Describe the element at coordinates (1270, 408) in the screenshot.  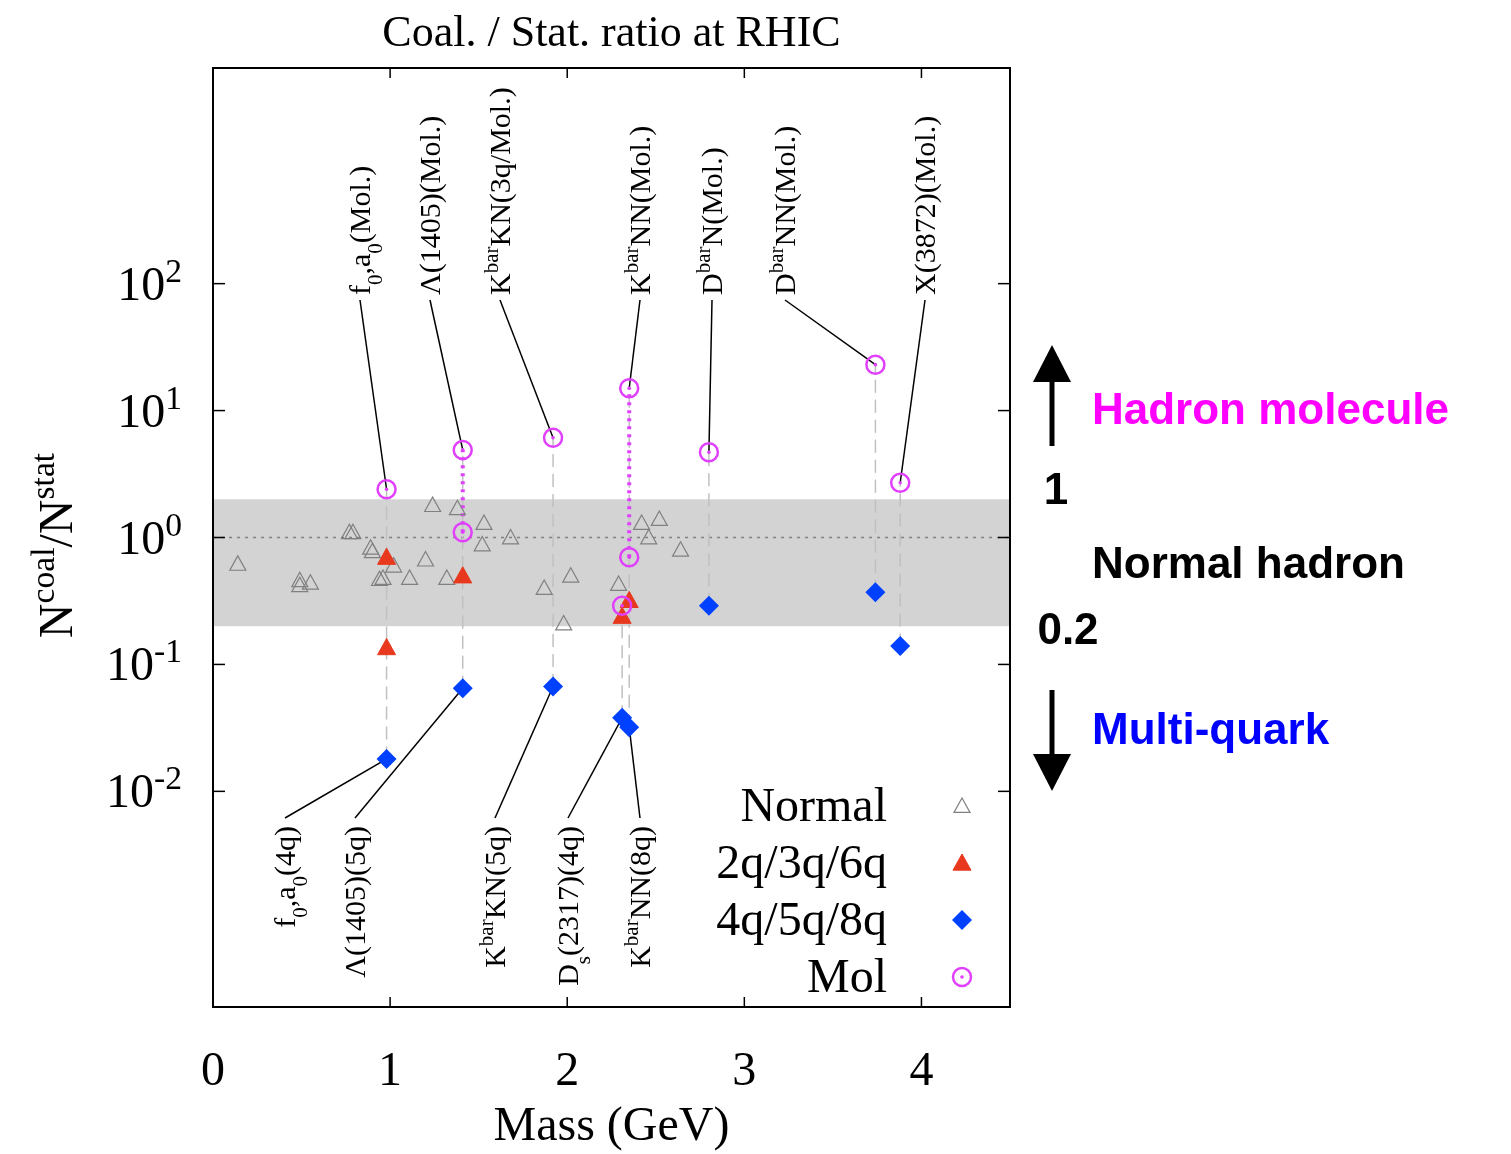
I see `text: Hadron molecule` at that location.